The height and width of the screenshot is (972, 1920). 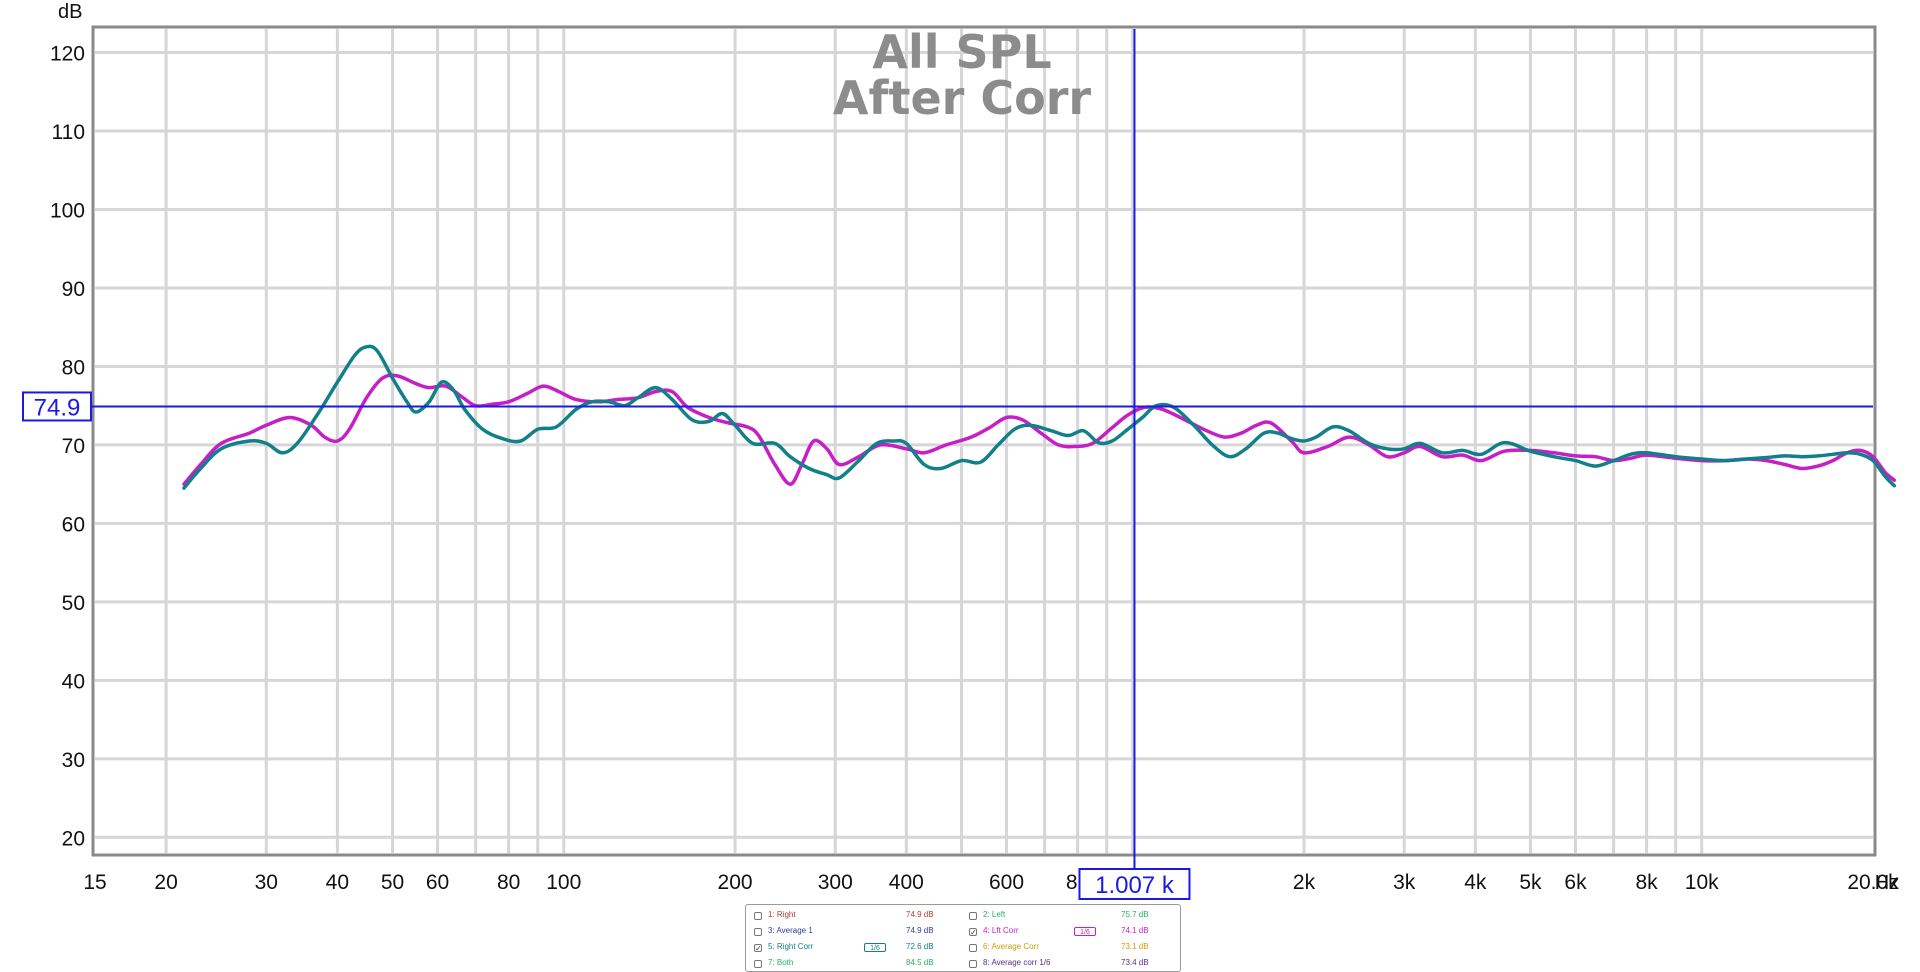 What do you see at coordinates (1011, 946) in the screenshot?
I see `legend-label: 6: Average Corr` at bounding box center [1011, 946].